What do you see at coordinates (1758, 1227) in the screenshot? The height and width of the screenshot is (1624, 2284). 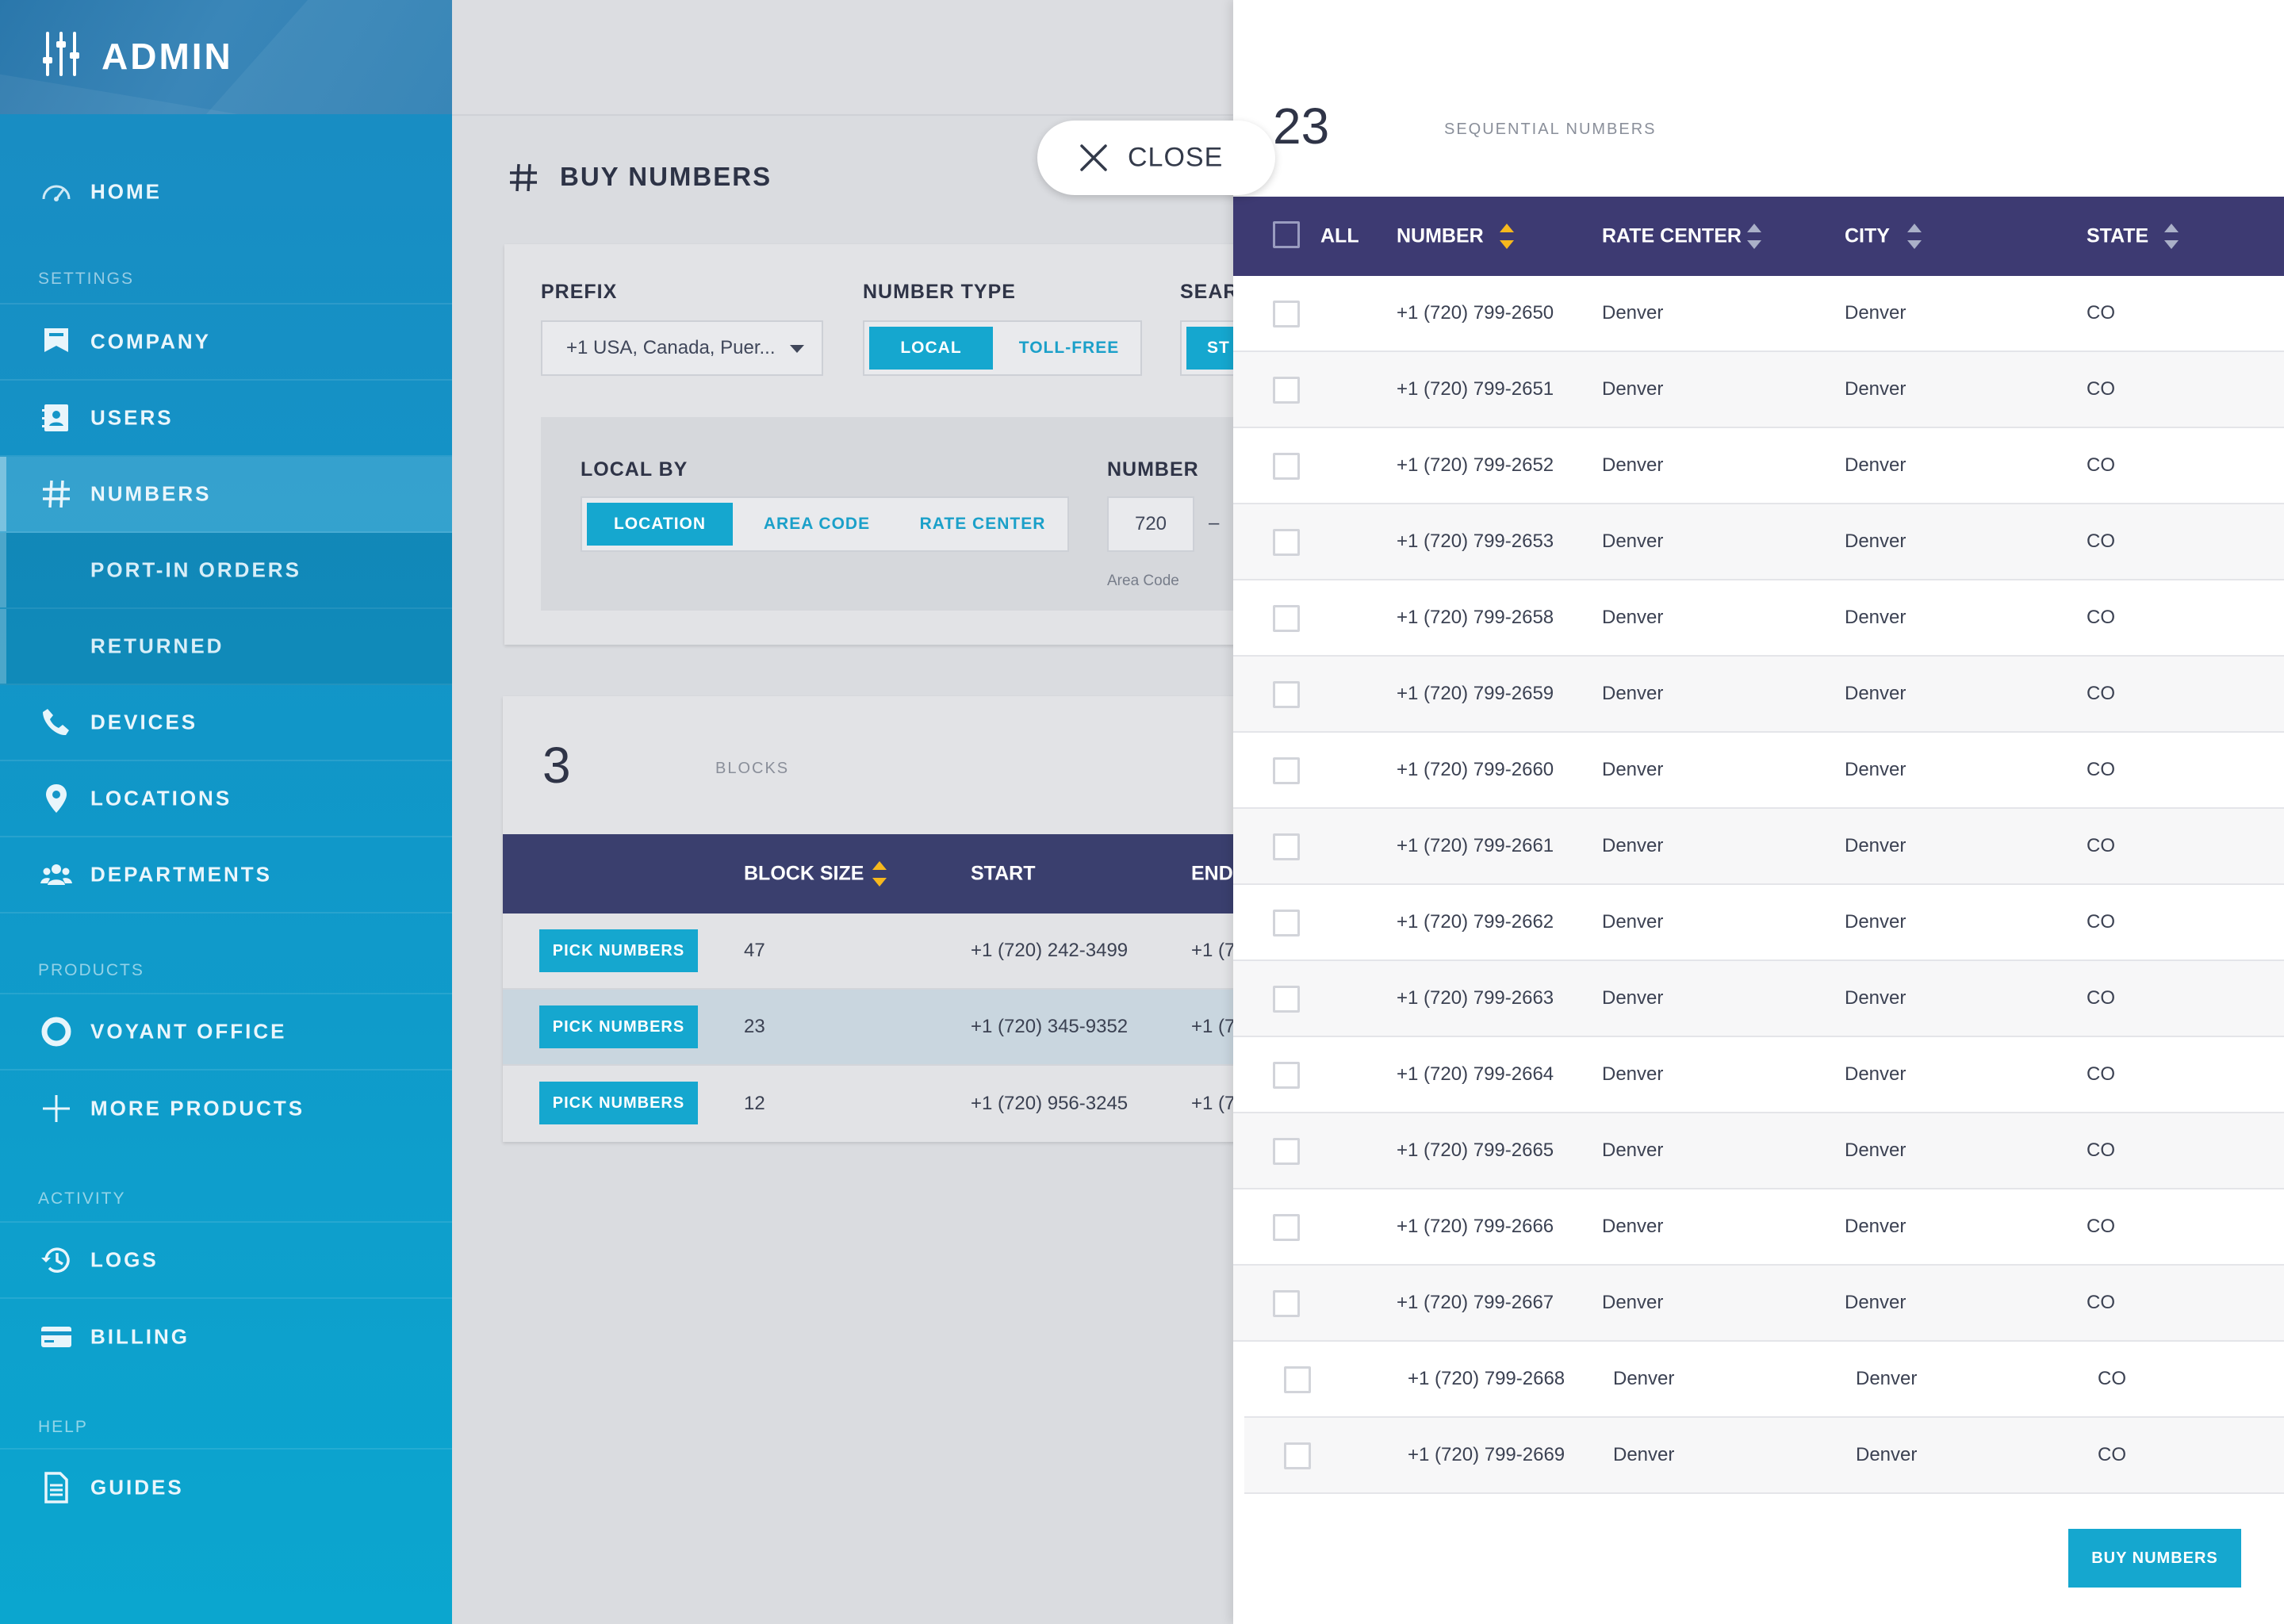 I see `table-row: +1 (720) 799-2666 Denver Denver CO` at bounding box center [1758, 1227].